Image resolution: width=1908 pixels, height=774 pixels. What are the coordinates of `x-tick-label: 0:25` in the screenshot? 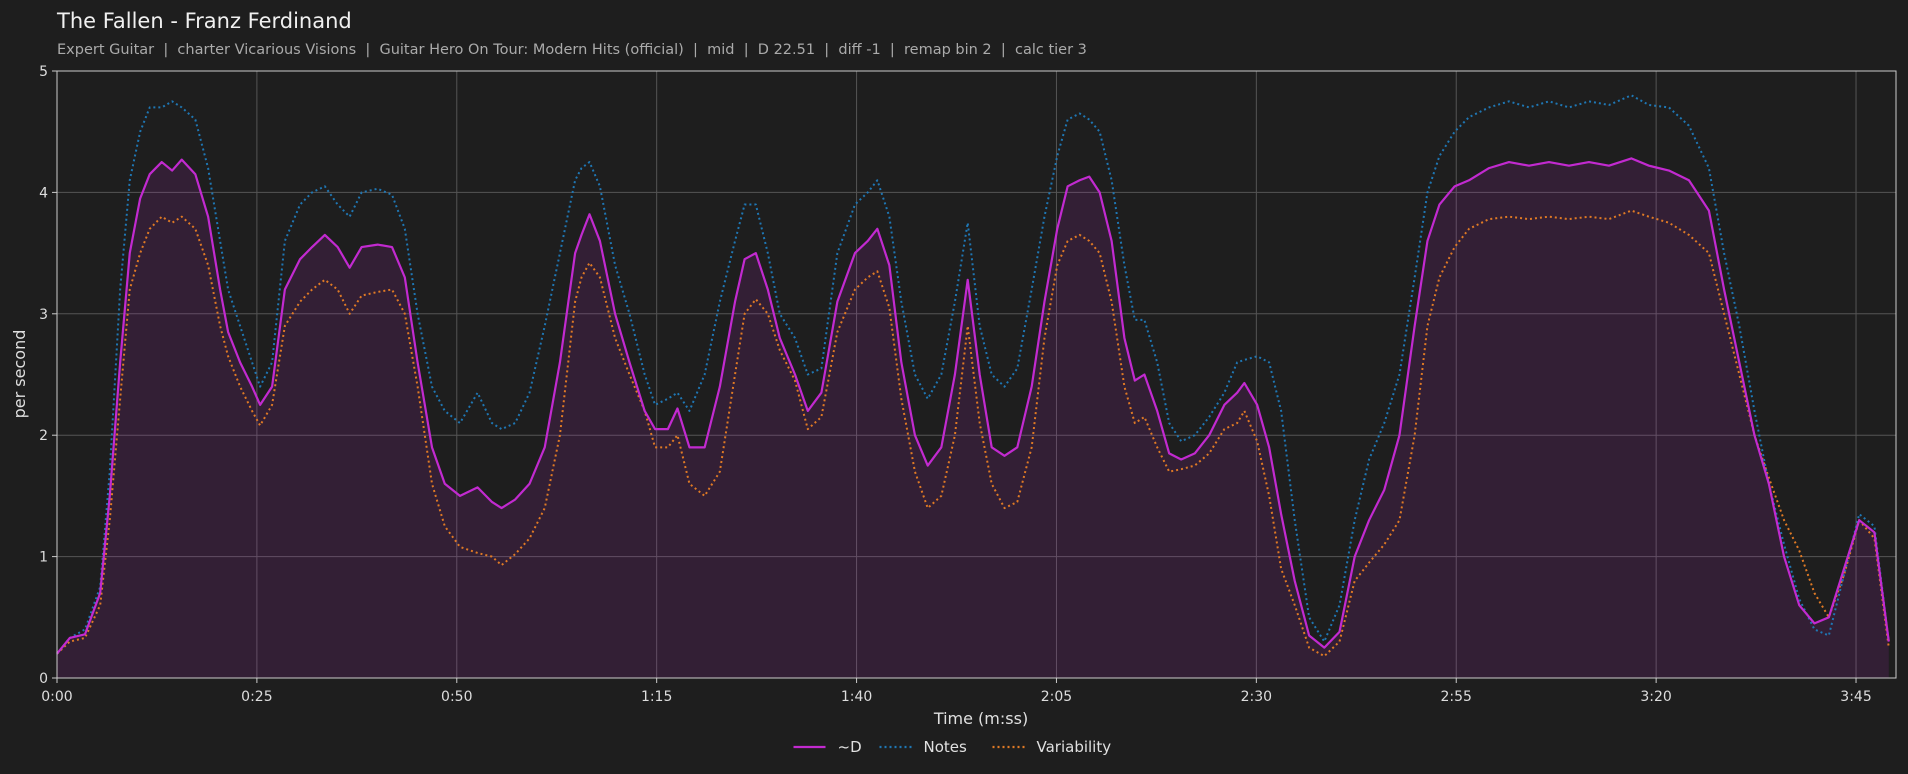 It's located at (256, 697).